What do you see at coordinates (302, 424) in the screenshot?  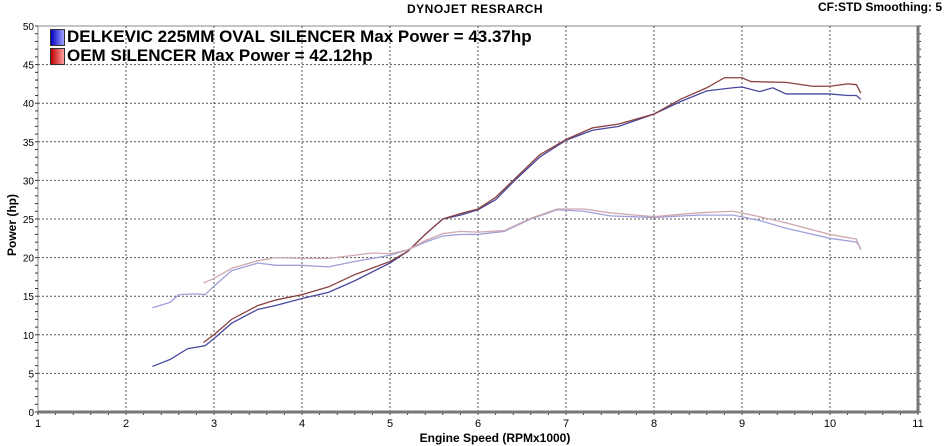 I see `x-tick-label: 4` at bounding box center [302, 424].